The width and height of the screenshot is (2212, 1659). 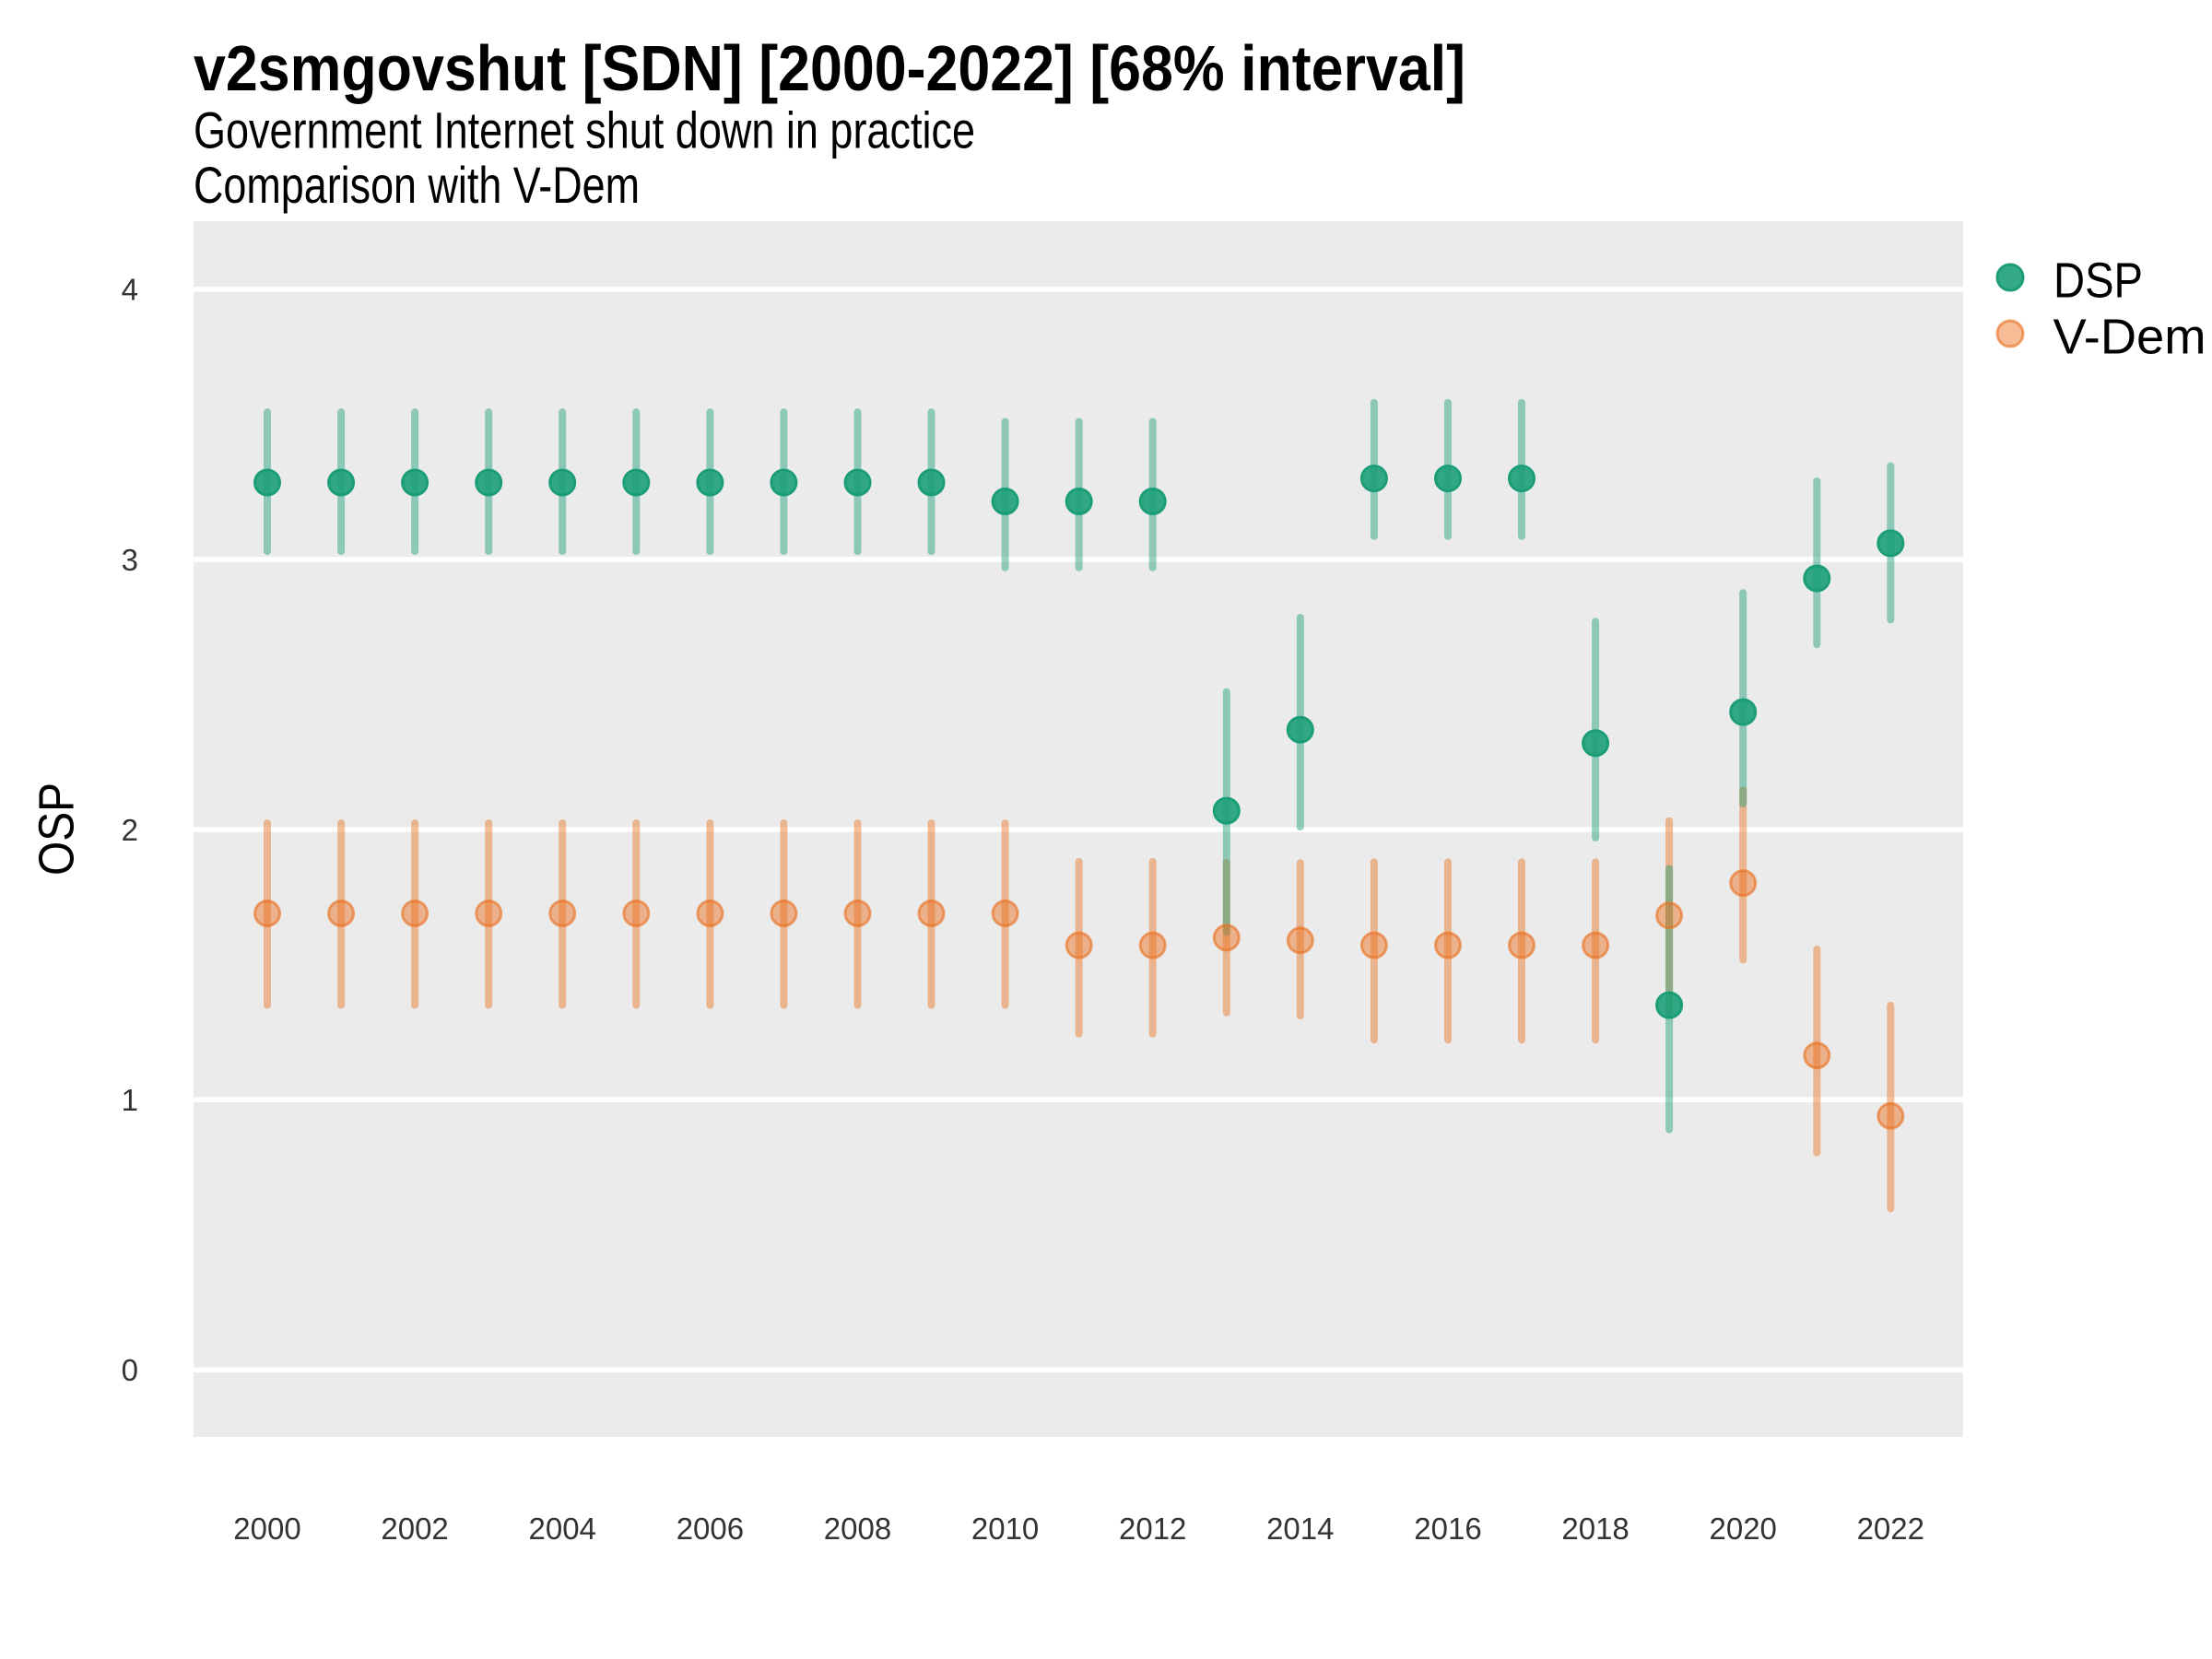 I want to click on svg-text: 2006, so click(x=710, y=1529).